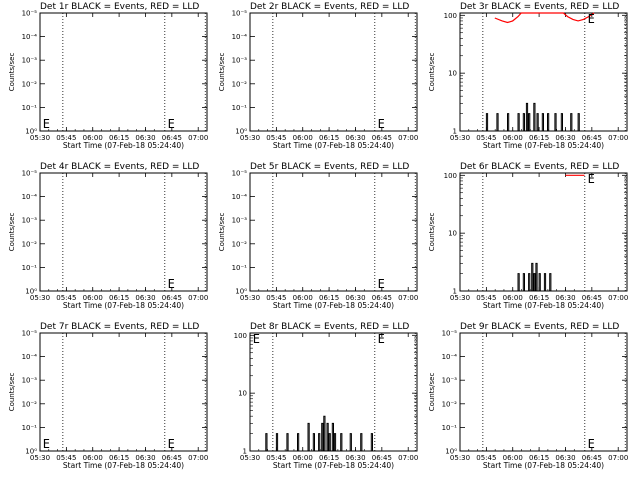  What do you see at coordinates (30, 334) in the screenshot?
I see `y-tick-label: 10⁻⁵` at bounding box center [30, 334].